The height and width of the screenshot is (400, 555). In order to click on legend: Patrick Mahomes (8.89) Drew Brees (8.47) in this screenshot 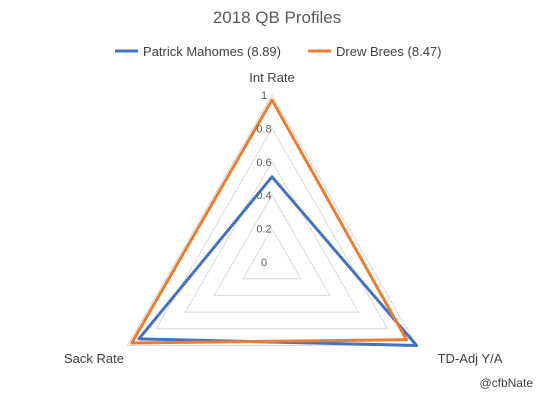, I will do `click(278, 51)`.